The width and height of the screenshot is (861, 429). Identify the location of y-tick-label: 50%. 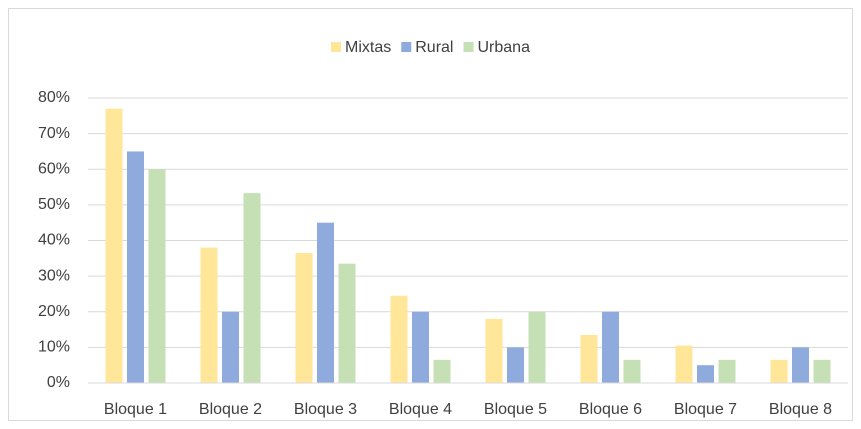
(54, 204).